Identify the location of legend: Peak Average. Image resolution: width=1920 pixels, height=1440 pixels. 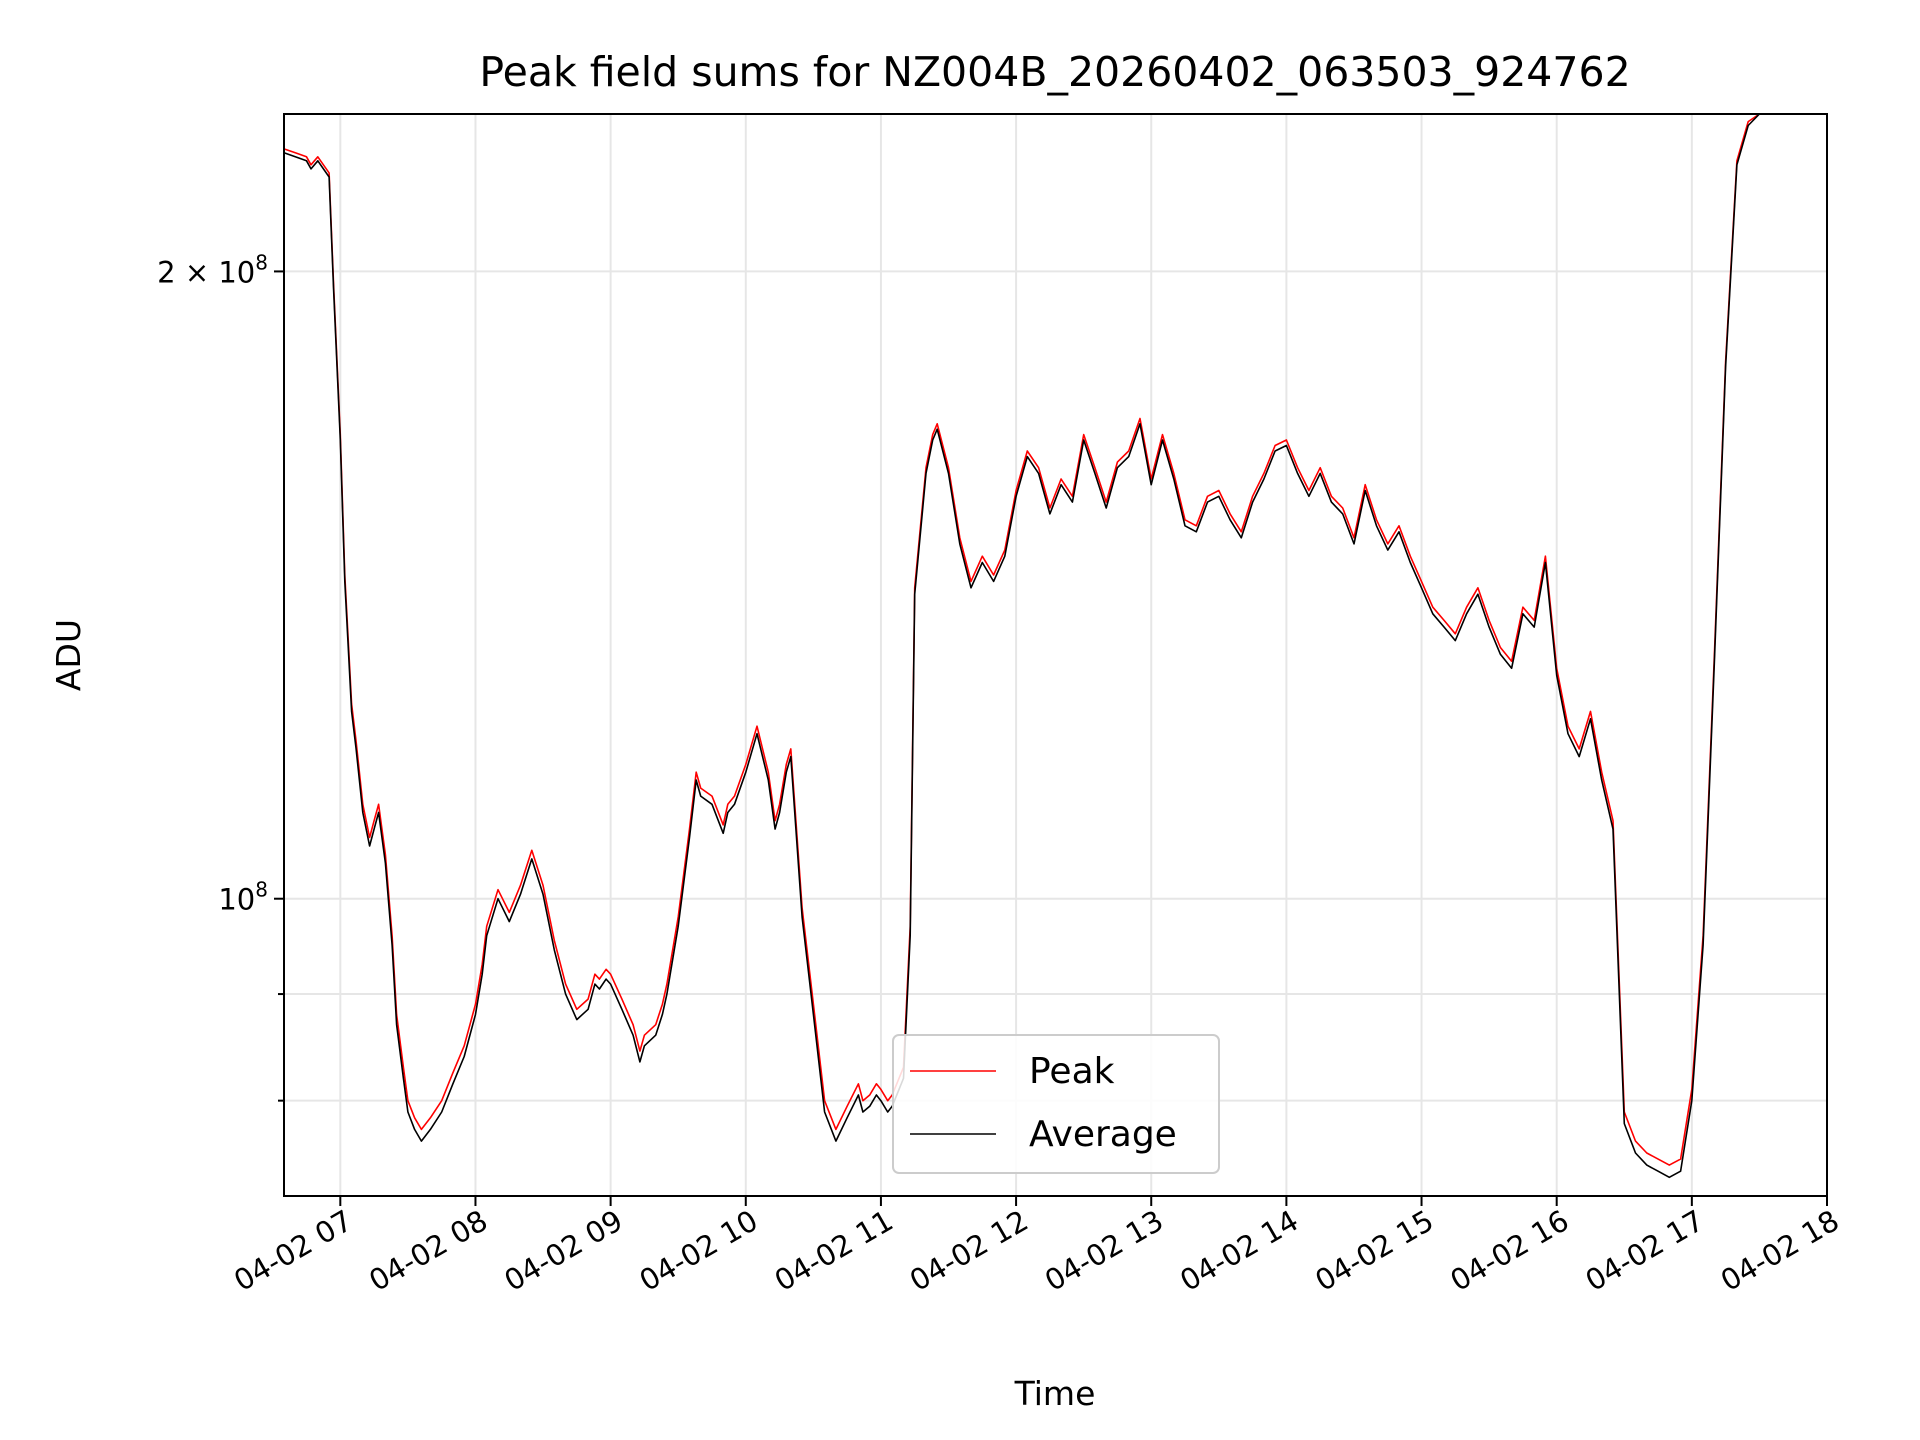
(1056, 1104).